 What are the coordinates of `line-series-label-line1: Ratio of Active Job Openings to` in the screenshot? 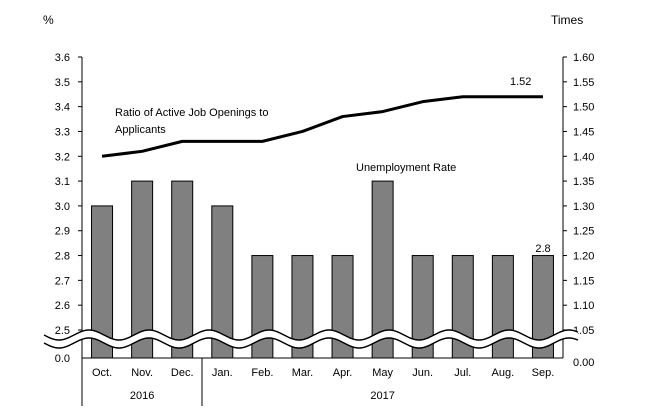 It's located at (191, 113).